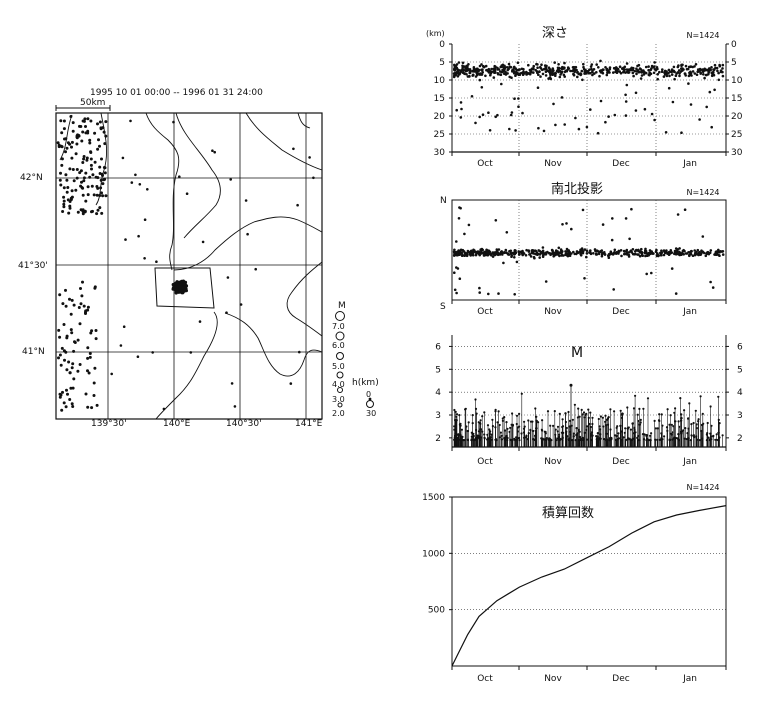  I want to click on y-tick-label-right: 6, so click(740, 347).